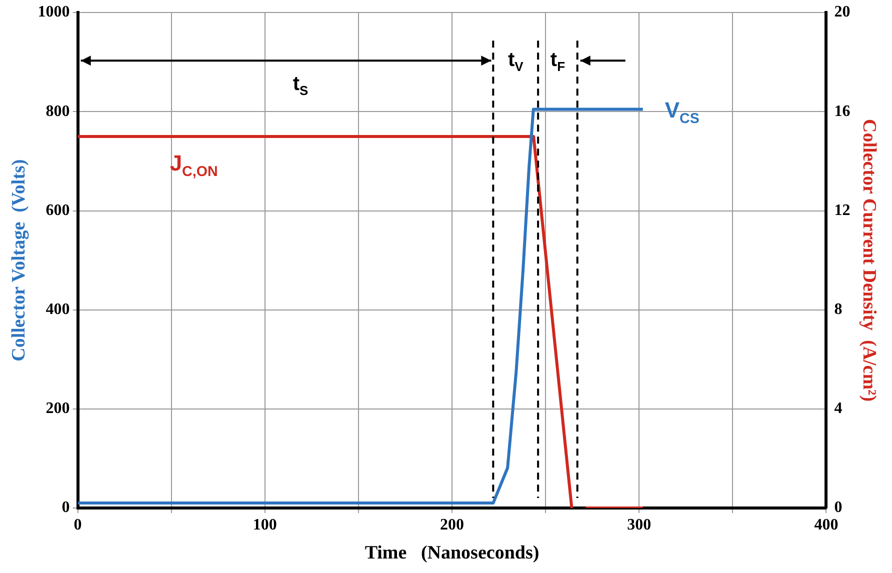 This screenshot has height=573, width=892. I want to click on y-tick-label: 400, so click(58, 309).